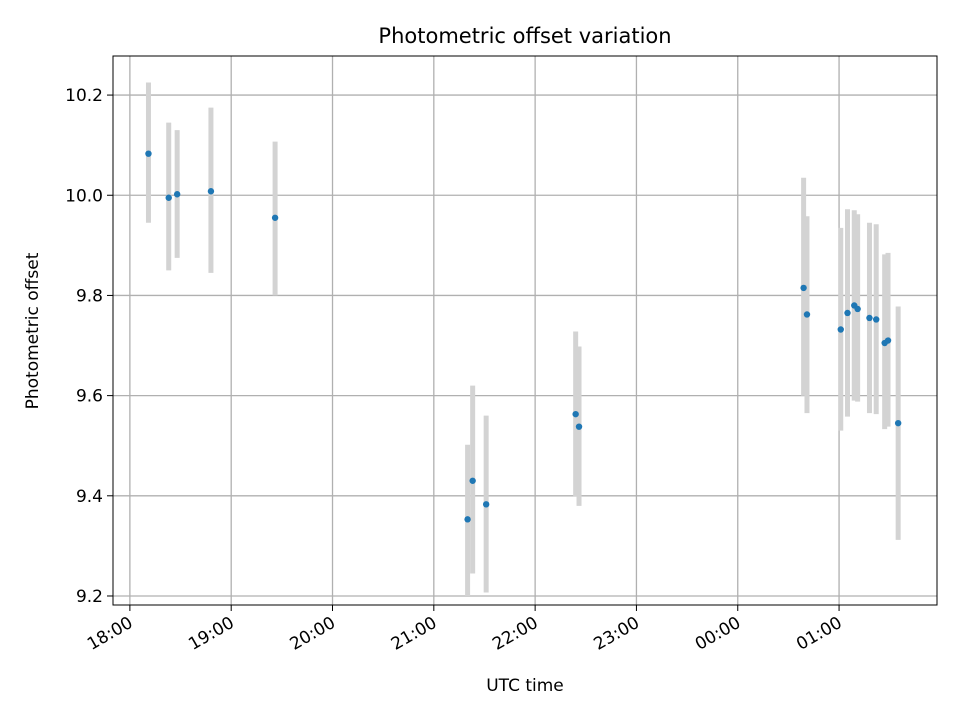  What do you see at coordinates (465, 630) in the screenshot?
I see `x-axis-ticks: 18:00 19:00 20:00 21:00 22:00 23:00 00:00 01:00` at bounding box center [465, 630].